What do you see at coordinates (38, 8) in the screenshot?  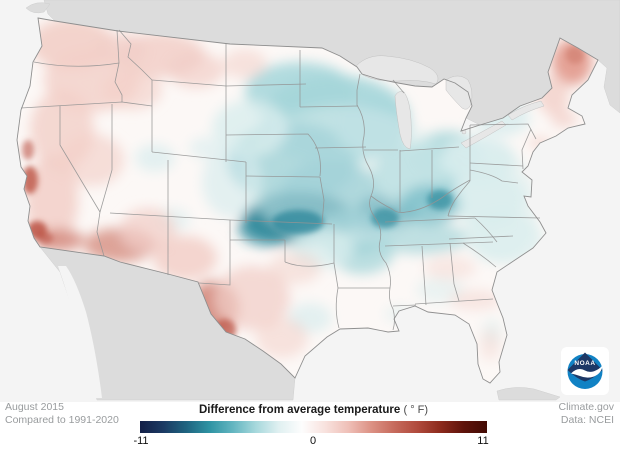 I see `vancouver-island` at bounding box center [38, 8].